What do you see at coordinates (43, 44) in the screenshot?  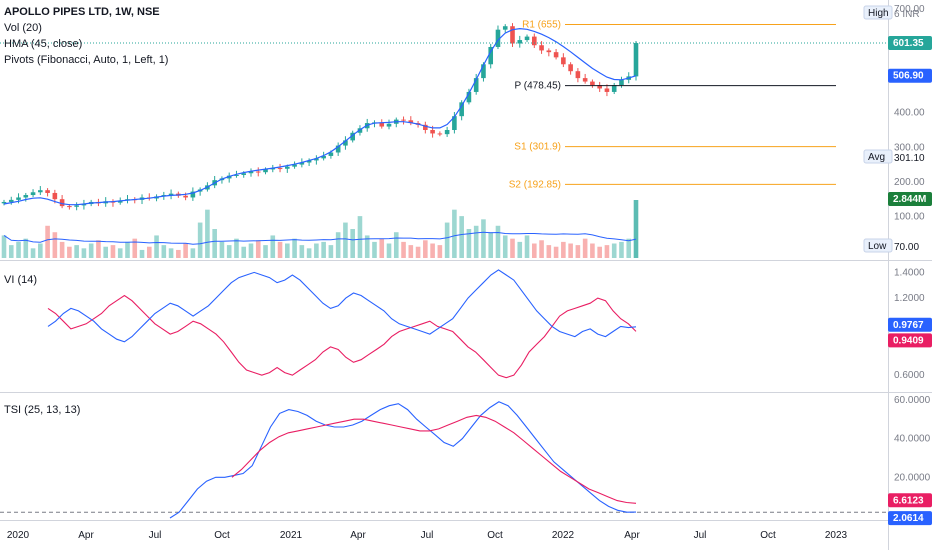 I see `hma-legend: HMA (45, close)` at bounding box center [43, 44].